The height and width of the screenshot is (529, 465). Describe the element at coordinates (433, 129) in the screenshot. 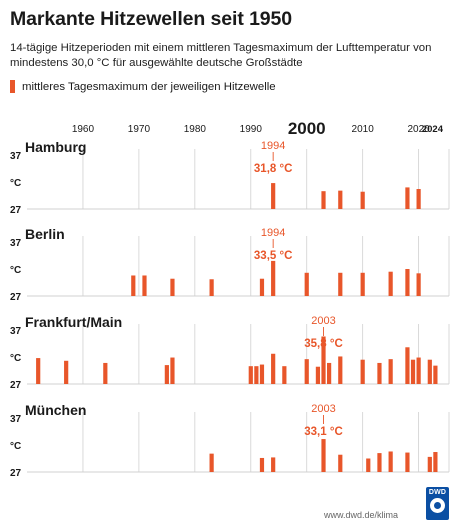

I see `x-tick-label-2024: 2024` at that location.